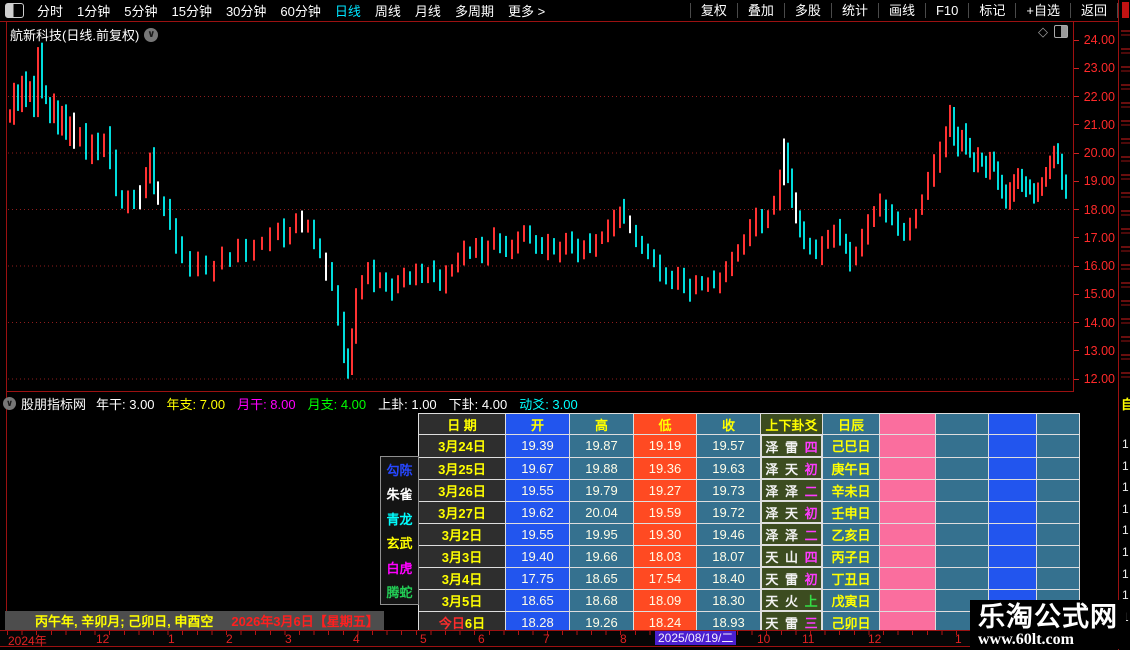 The height and width of the screenshot is (650, 1130). What do you see at coordinates (1099, 124) in the screenshot?
I see `price-label: 21.00` at bounding box center [1099, 124].